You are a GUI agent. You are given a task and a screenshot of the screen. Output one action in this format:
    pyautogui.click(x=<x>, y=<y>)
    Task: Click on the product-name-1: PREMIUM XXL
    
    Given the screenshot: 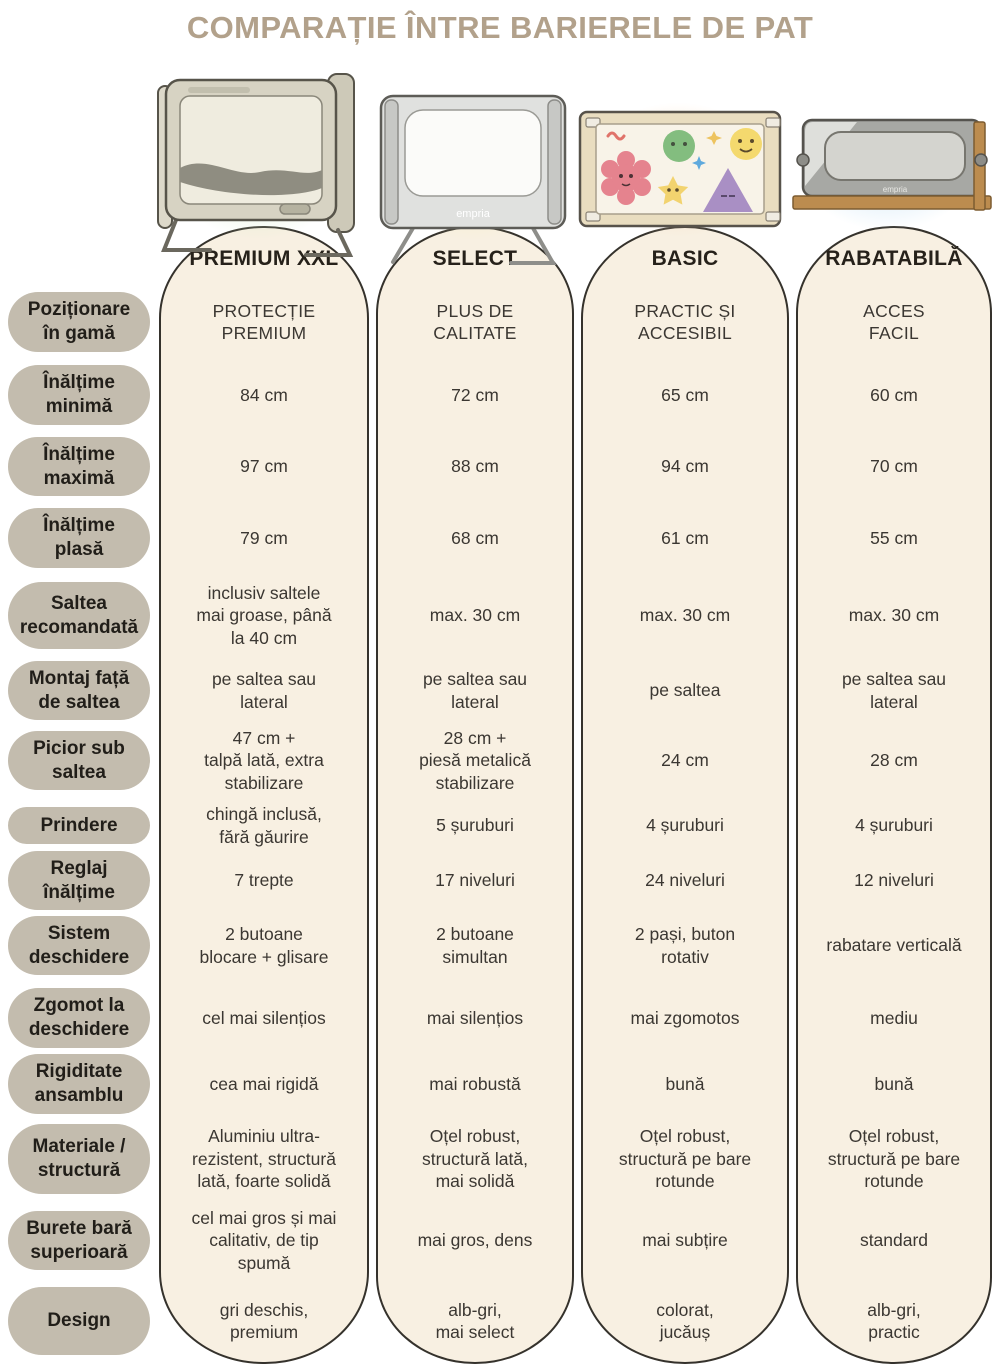 What is the action you would take?
    pyautogui.click(x=264, y=258)
    